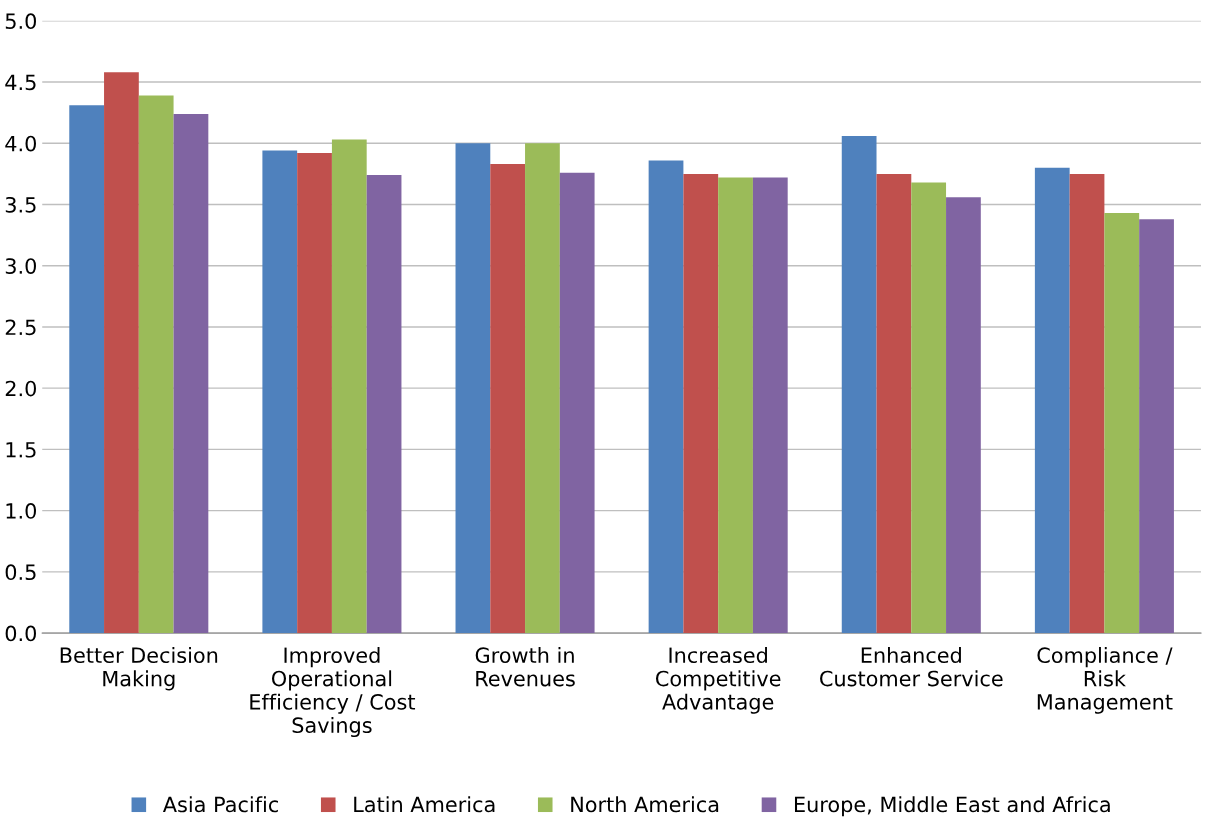  What do you see at coordinates (1105, 680) in the screenshot?
I see `x-tick-label: Compliance / Risk Management` at bounding box center [1105, 680].